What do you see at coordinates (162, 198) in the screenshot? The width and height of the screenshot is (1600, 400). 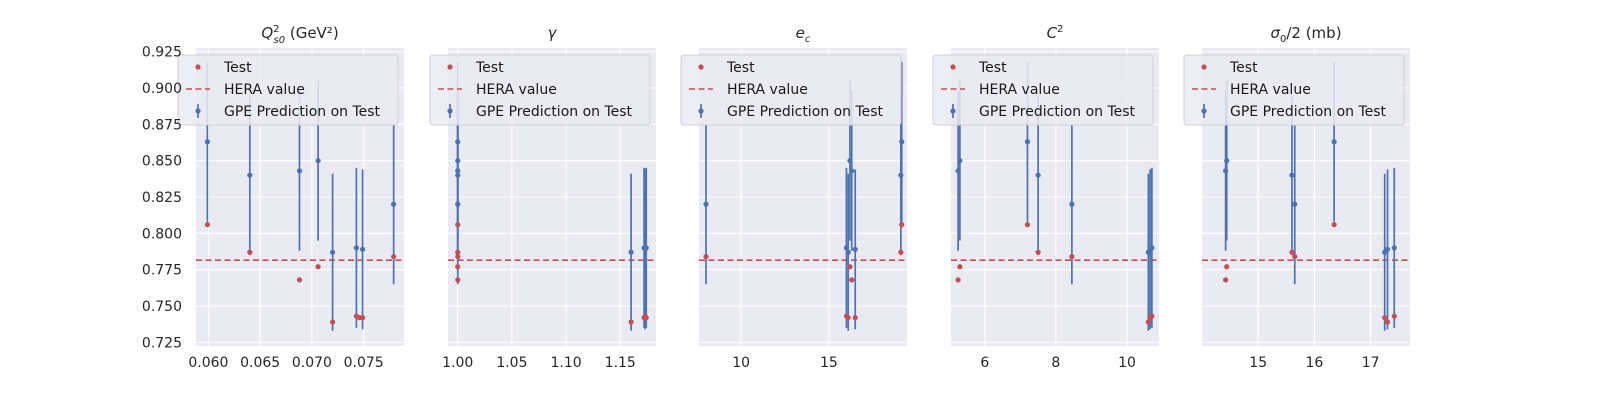 I see `y-tick-label: 0.825` at bounding box center [162, 198].